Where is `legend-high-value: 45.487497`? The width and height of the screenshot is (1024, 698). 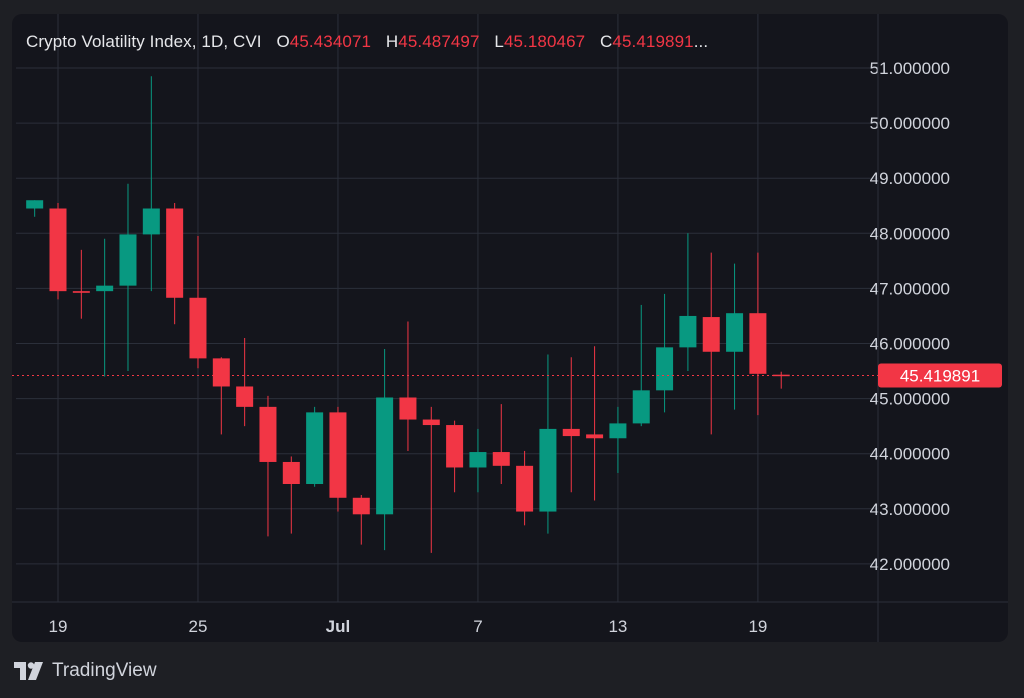
legend-high-value: 45.487497 is located at coordinates (439, 41).